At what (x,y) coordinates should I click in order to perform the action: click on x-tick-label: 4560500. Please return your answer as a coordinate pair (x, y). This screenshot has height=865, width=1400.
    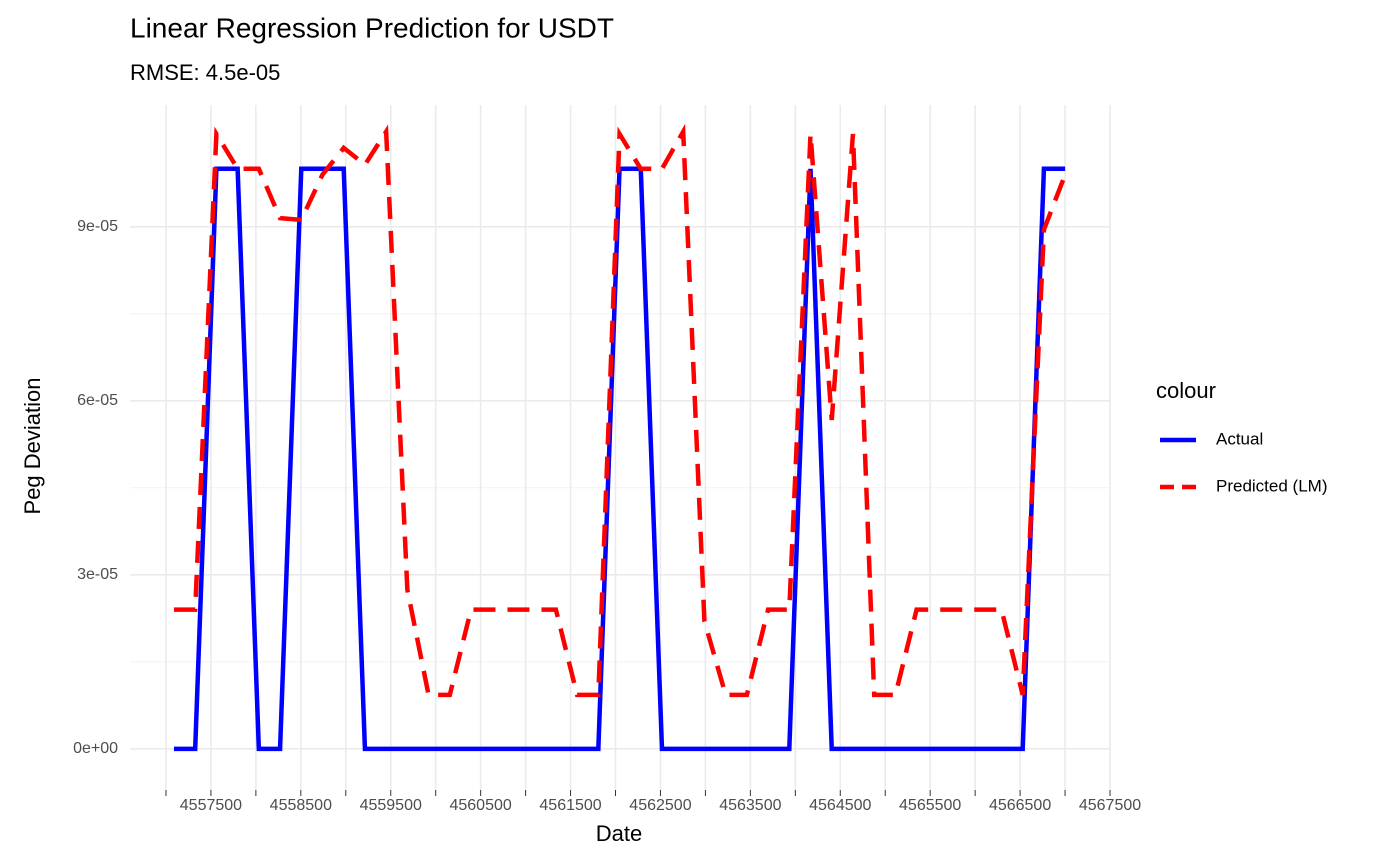
    Looking at the image, I should click on (480, 805).